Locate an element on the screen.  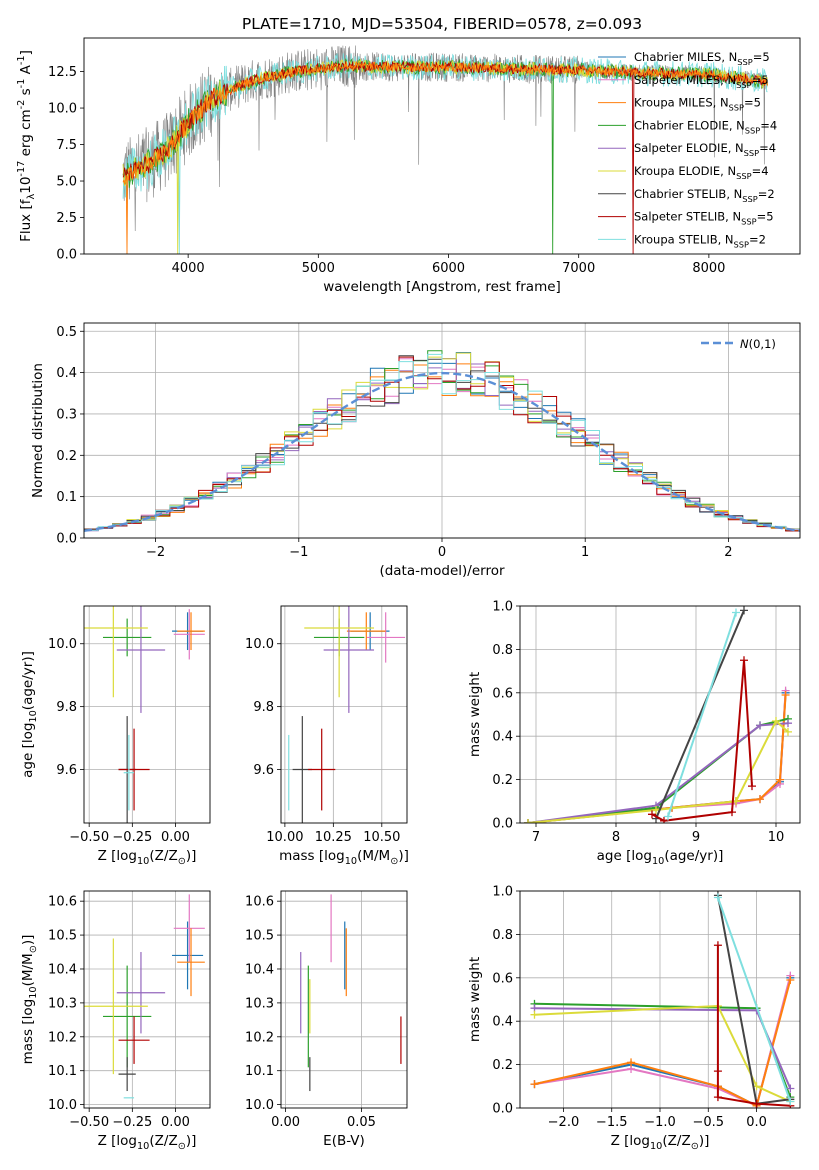
y-tick-label: 0.3 is located at coordinates (66, 414).